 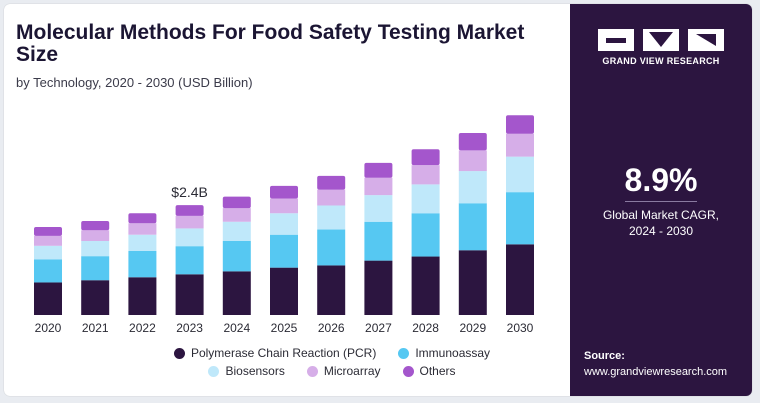 What do you see at coordinates (331, 328) in the screenshot?
I see `x-tick-label: 2026` at bounding box center [331, 328].